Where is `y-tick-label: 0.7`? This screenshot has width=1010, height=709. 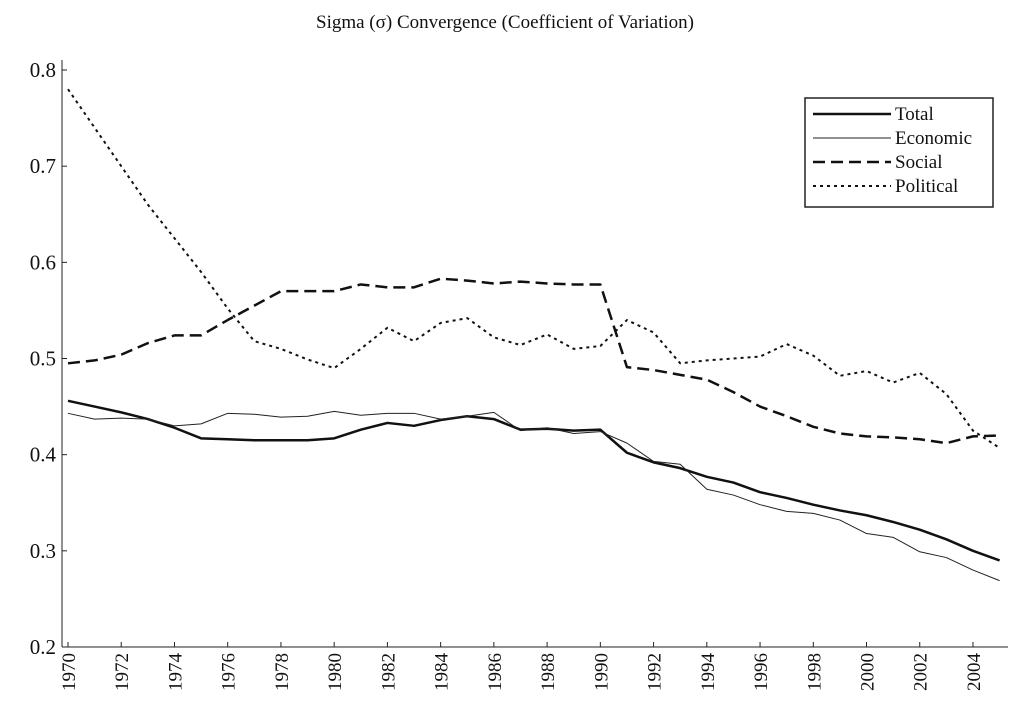
y-tick-label: 0.7 is located at coordinates (43, 166).